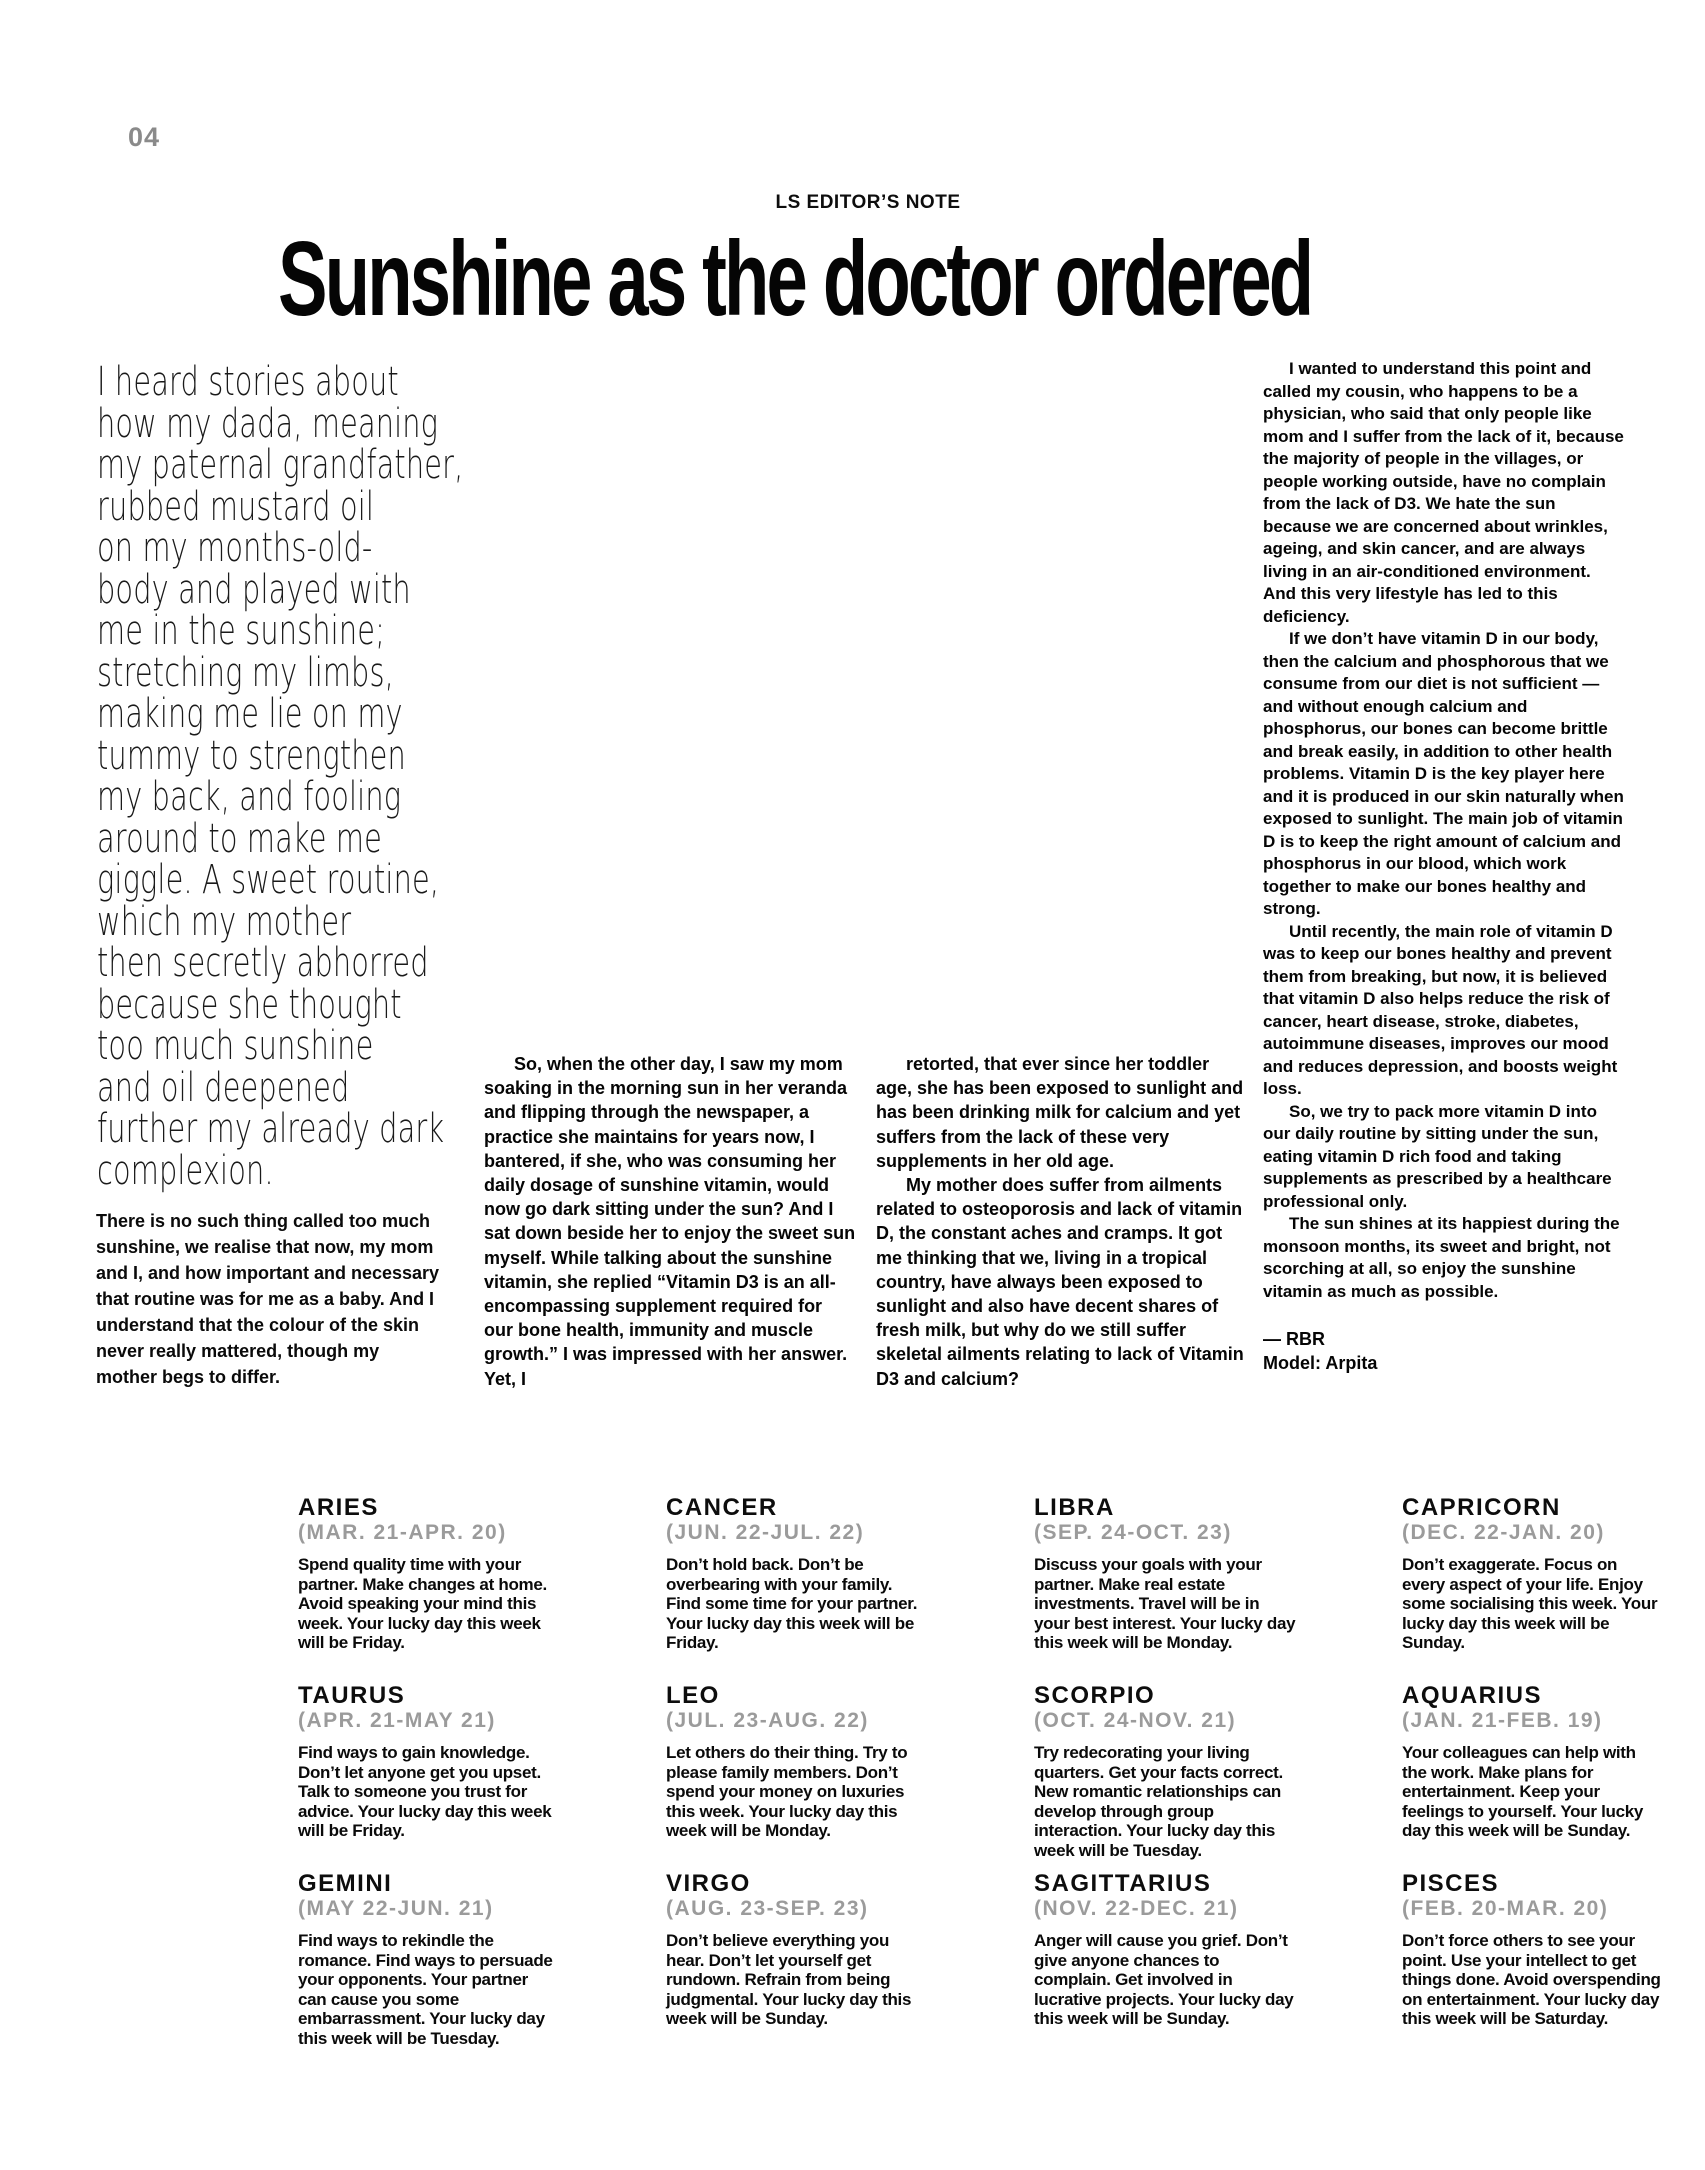  What do you see at coordinates (248, 382) in the screenshot?
I see `intro-line: I heard stories about` at bounding box center [248, 382].